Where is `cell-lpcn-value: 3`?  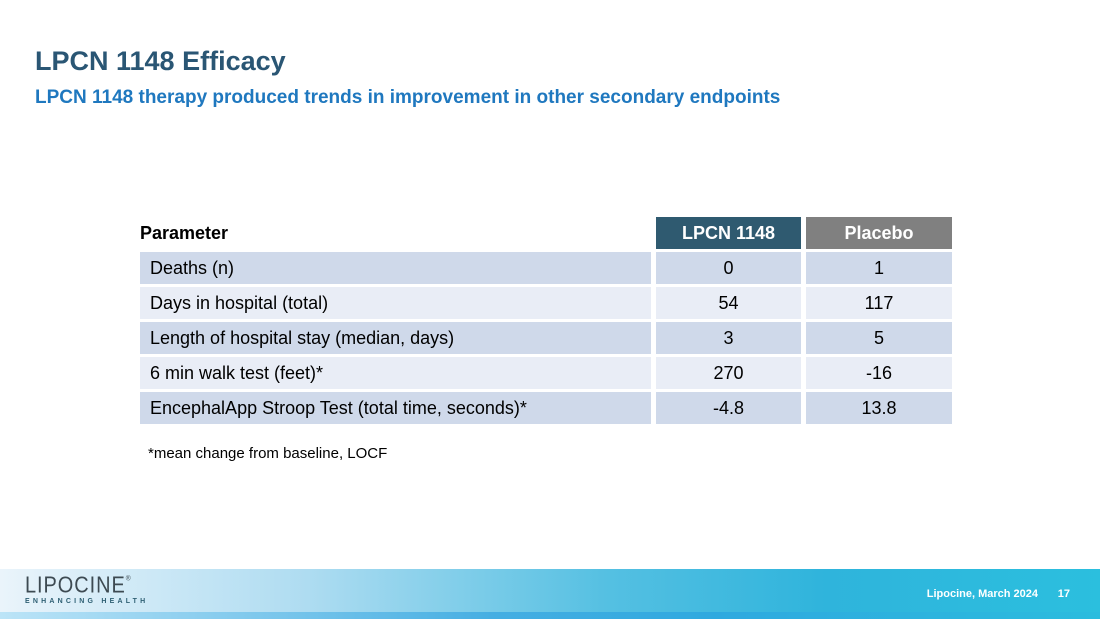
cell-lpcn-value: 3 is located at coordinates (726, 336).